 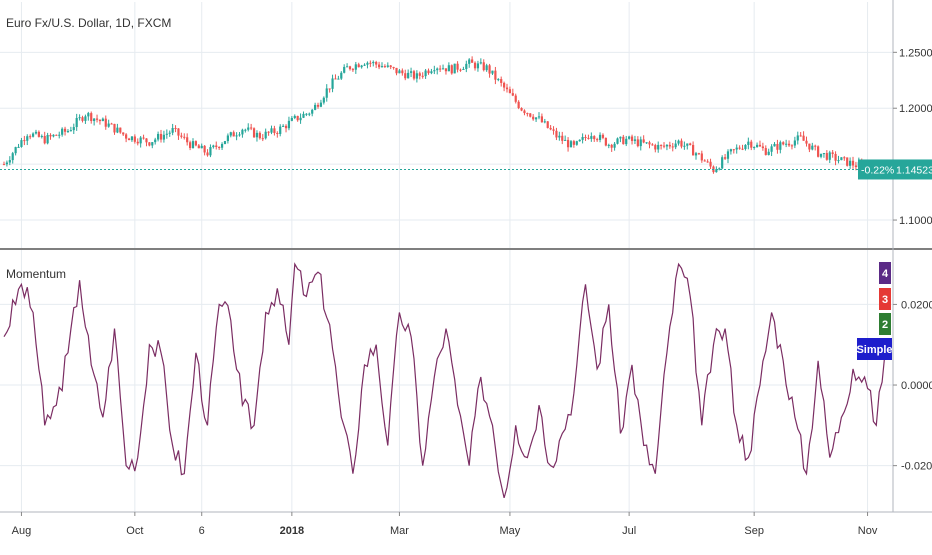 I want to click on indicator-badge-2: 2, so click(x=885, y=324).